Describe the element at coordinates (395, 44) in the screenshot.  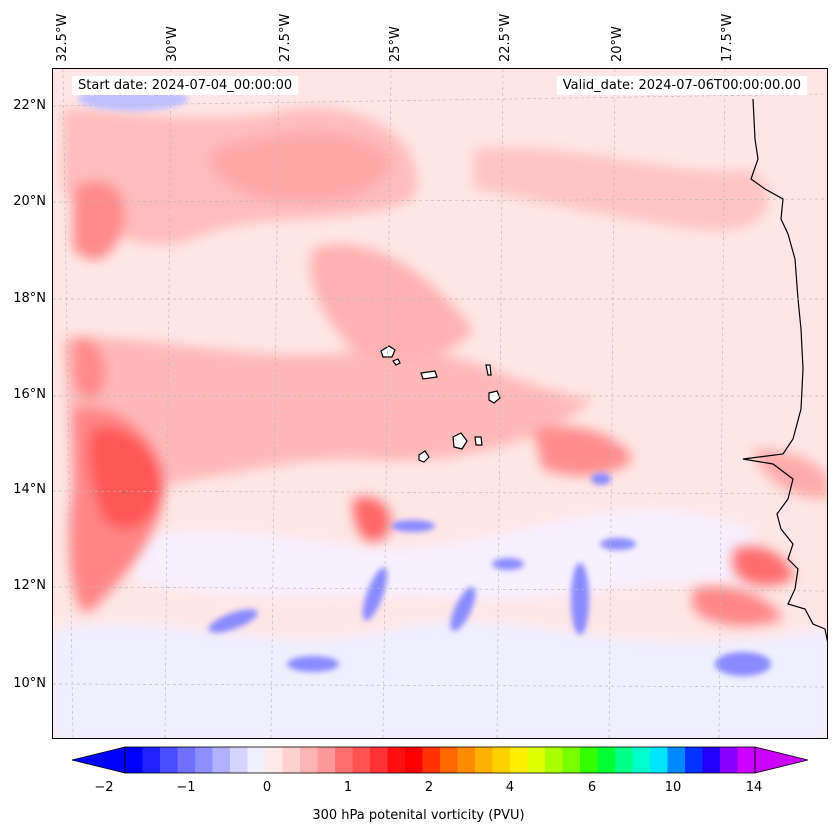
I see `lon-label: 25°W` at that location.